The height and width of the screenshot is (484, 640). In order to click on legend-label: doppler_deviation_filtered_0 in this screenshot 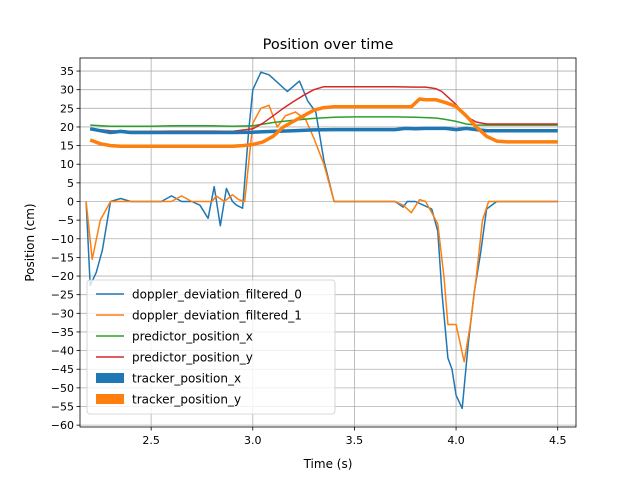, I will do `click(217, 295)`.